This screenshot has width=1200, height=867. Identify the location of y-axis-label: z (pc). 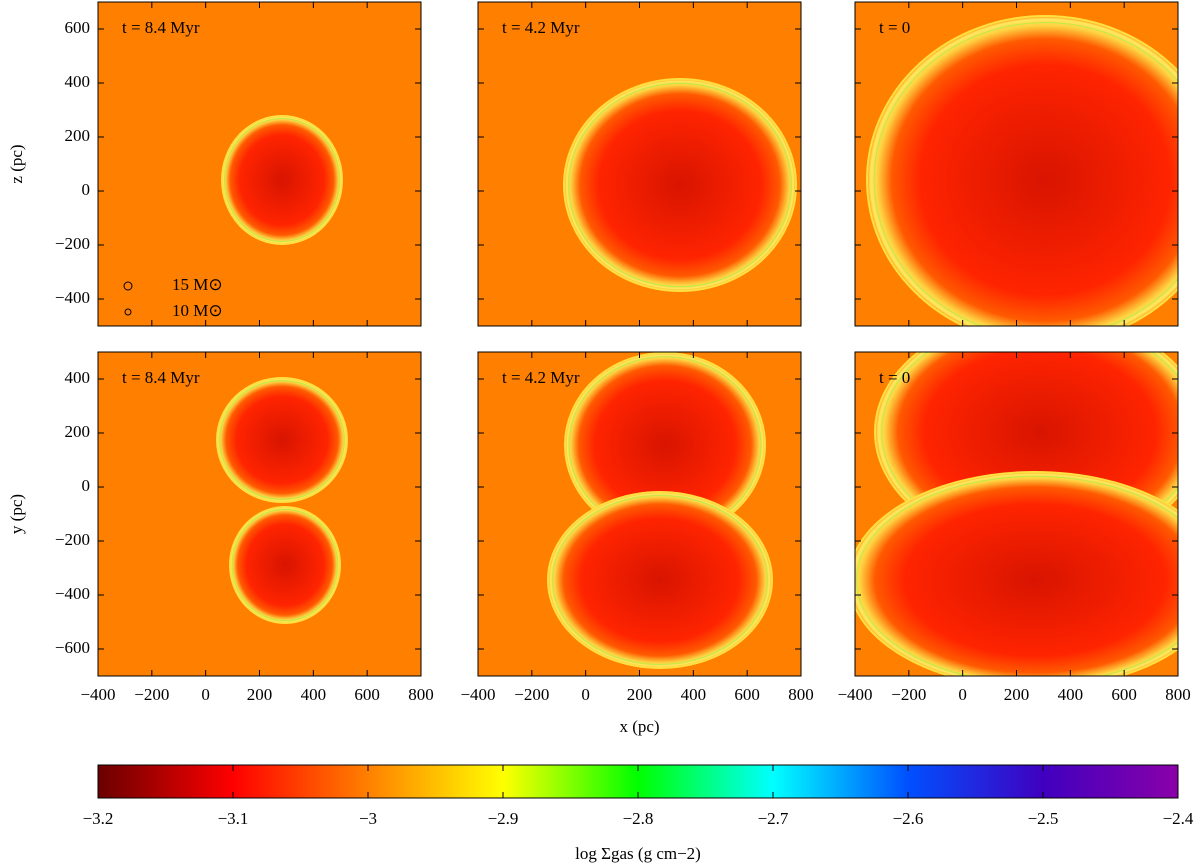
(16, 163).